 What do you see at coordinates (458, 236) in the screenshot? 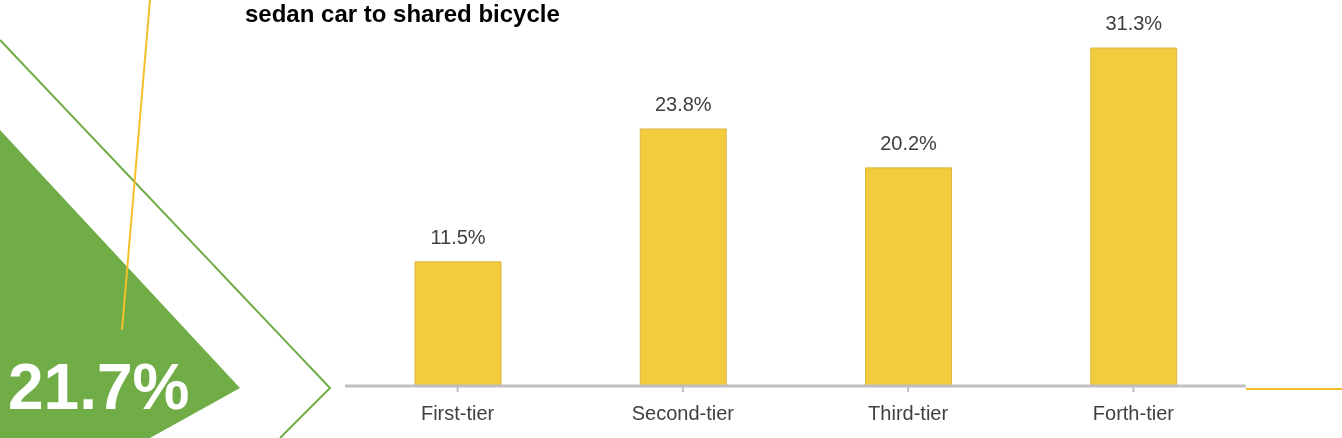
I see `data-label: 11.5%` at bounding box center [458, 236].